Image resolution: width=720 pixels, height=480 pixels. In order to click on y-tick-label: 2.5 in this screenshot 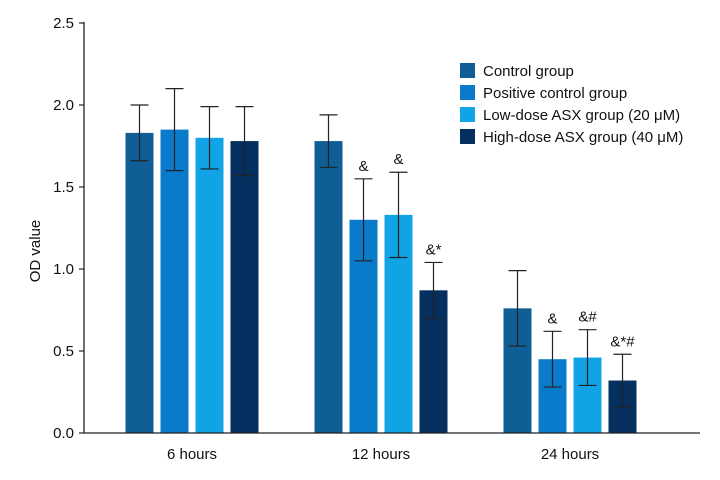, I will do `click(63, 23)`.